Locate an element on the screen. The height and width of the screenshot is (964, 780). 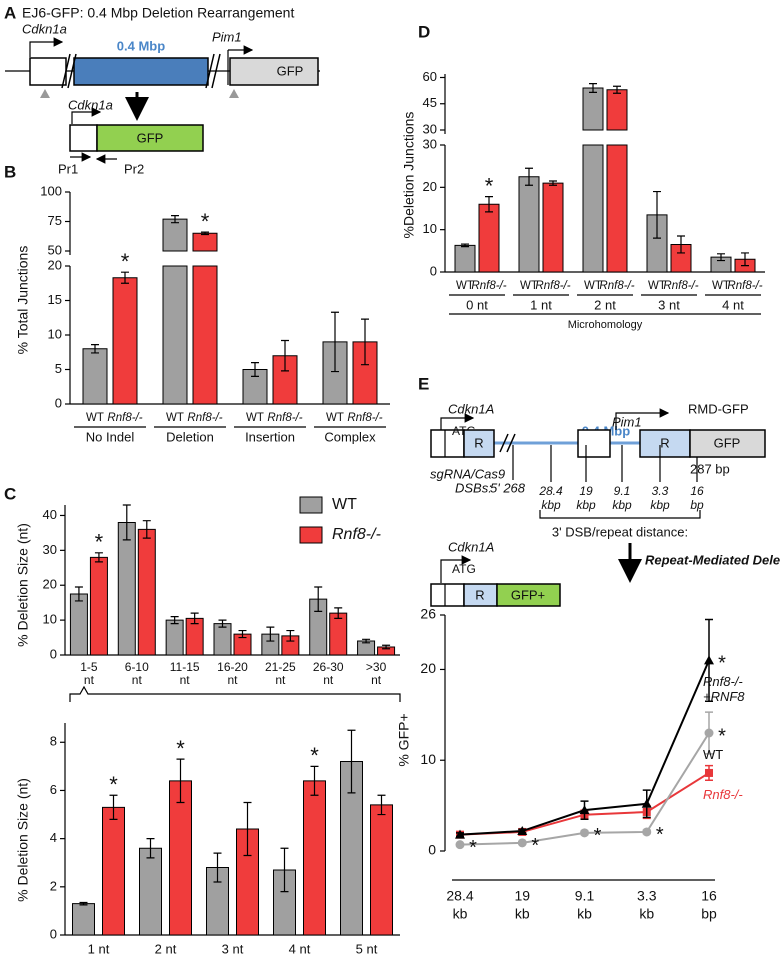
y-tick-label: 50 is located at coordinates (55, 249).